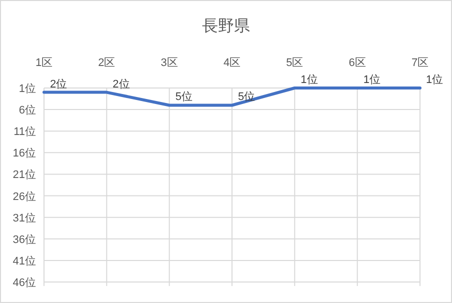 The image size is (452, 303). What do you see at coordinates (24, 261) in the screenshot?
I see `y-tick-label: 41位` at bounding box center [24, 261].